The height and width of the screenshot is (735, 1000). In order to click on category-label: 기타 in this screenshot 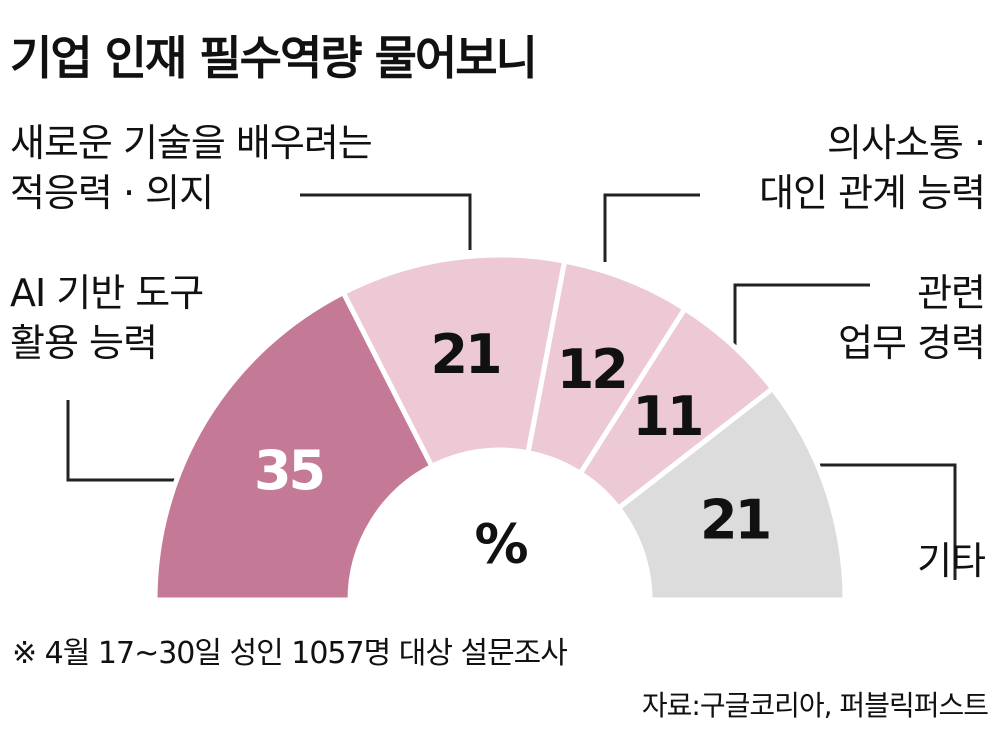, I will do `click(951, 561)`.